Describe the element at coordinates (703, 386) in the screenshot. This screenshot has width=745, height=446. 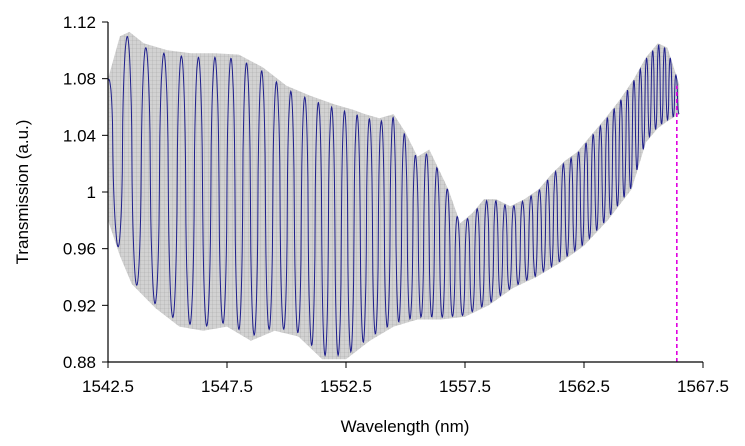
I see `x-tick-label: 1567.5` at that location.